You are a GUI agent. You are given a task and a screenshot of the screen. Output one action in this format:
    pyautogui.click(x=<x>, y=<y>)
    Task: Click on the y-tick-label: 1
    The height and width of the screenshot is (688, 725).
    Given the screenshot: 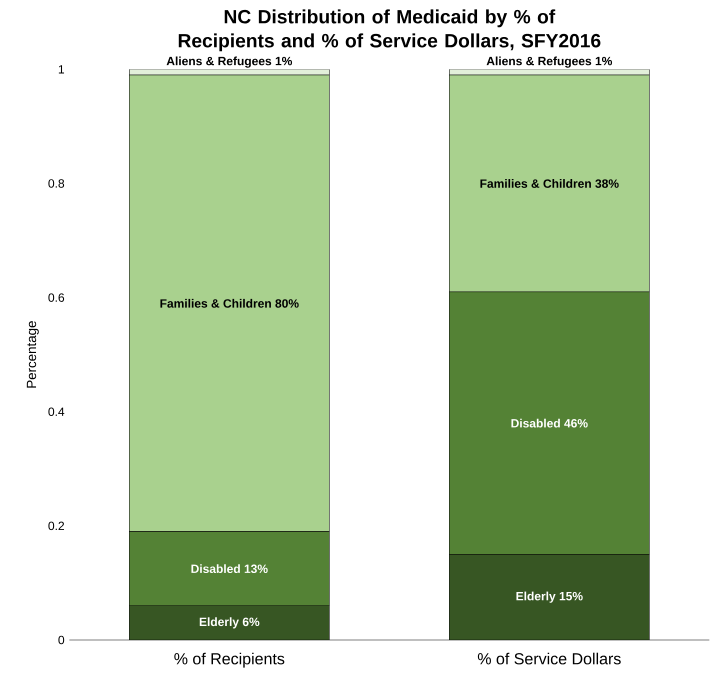 What is the action you would take?
    pyautogui.click(x=61, y=69)
    